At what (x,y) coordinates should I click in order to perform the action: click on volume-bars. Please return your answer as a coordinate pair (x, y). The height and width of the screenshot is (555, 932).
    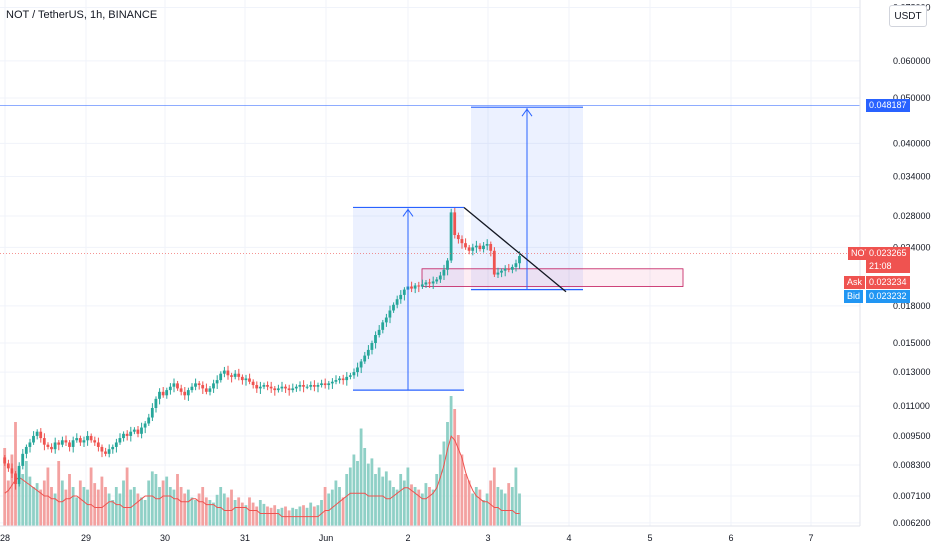
    Looking at the image, I should click on (262, 461).